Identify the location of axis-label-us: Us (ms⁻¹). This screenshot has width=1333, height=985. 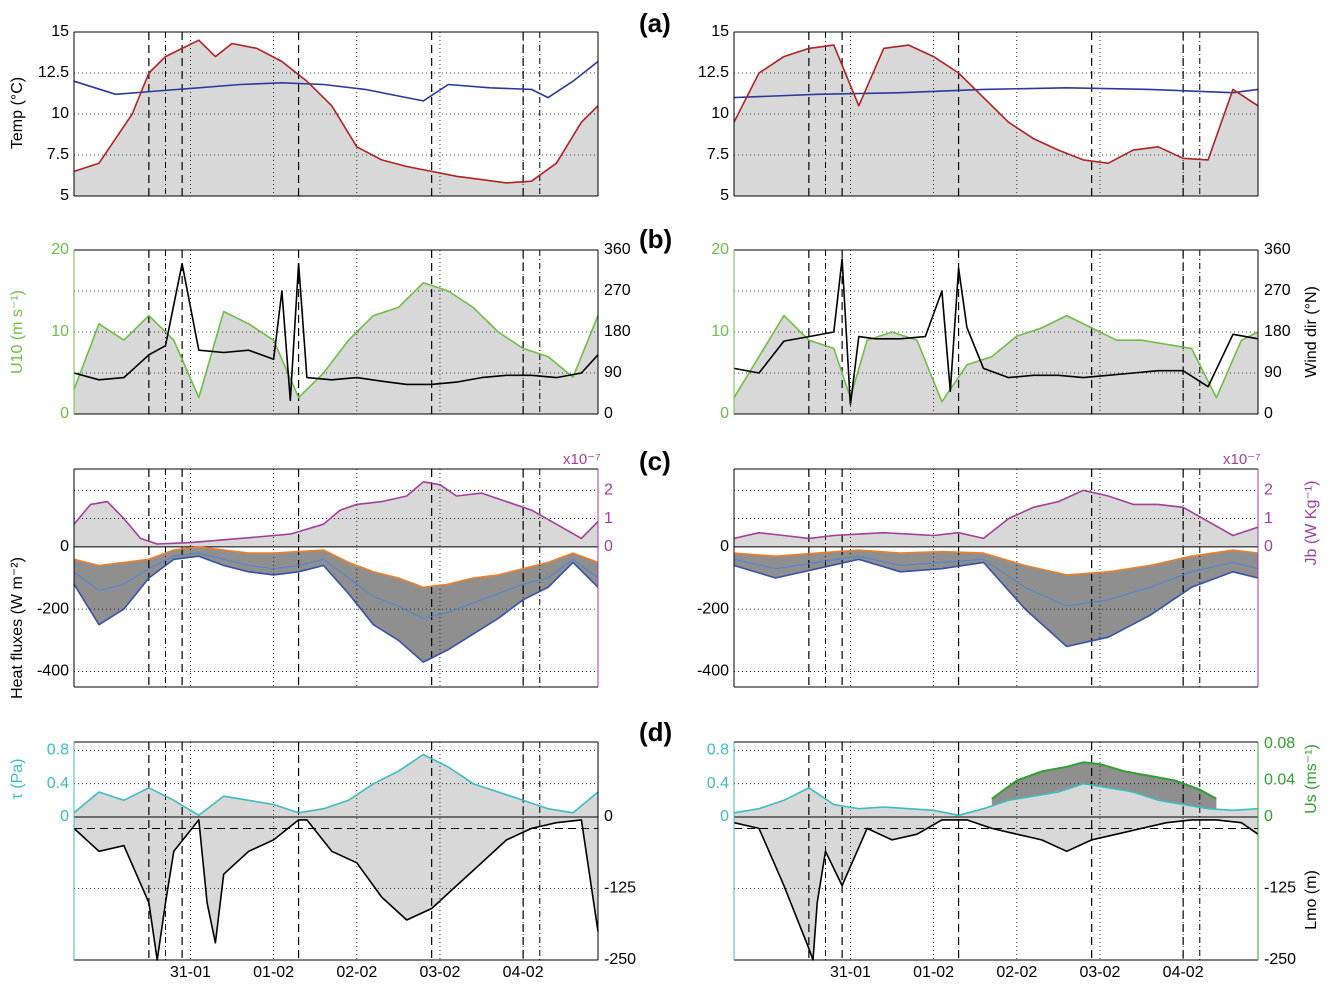
(1311, 779).